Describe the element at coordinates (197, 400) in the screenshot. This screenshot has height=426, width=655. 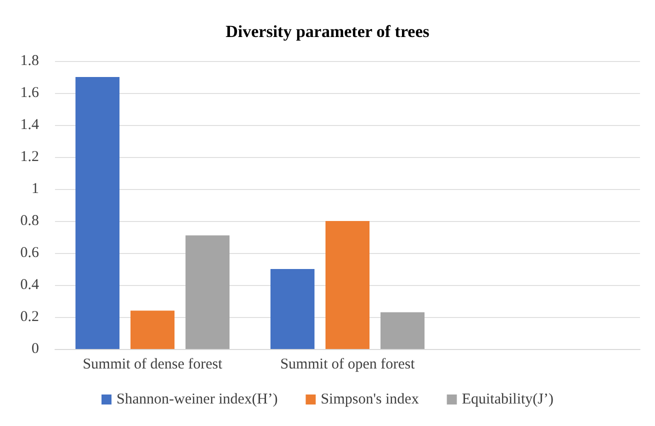
I see `legend-label: Shannon-weiner index(H’)` at that location.